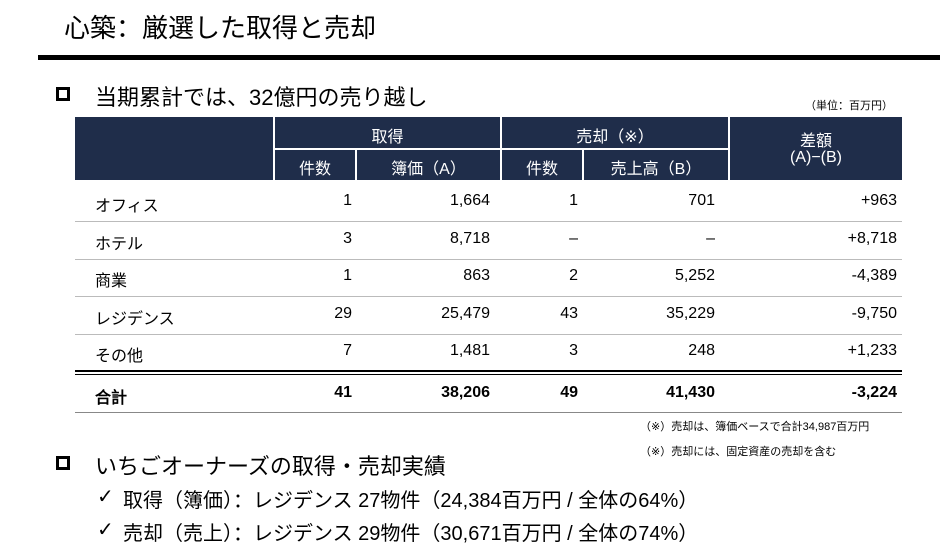 The height and width of the screenshot is (547, 949). What do you see at coordinates (755, 427) in the screenshot?
I see `note: （※）売却は、簿価ベースで合計34,987百万円` at bounding box center [755, 427].